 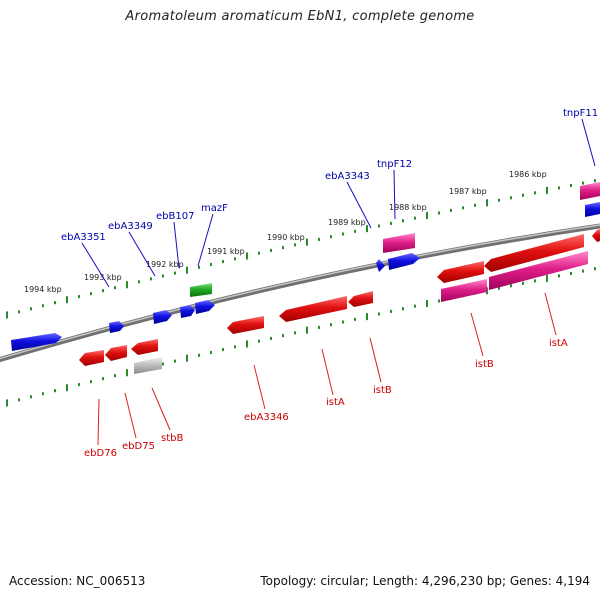 What do you see at coordinates (347, 176) in the screenshot?
I see `label-ebA3343: ebA3343` at bounding box center [347, 176].